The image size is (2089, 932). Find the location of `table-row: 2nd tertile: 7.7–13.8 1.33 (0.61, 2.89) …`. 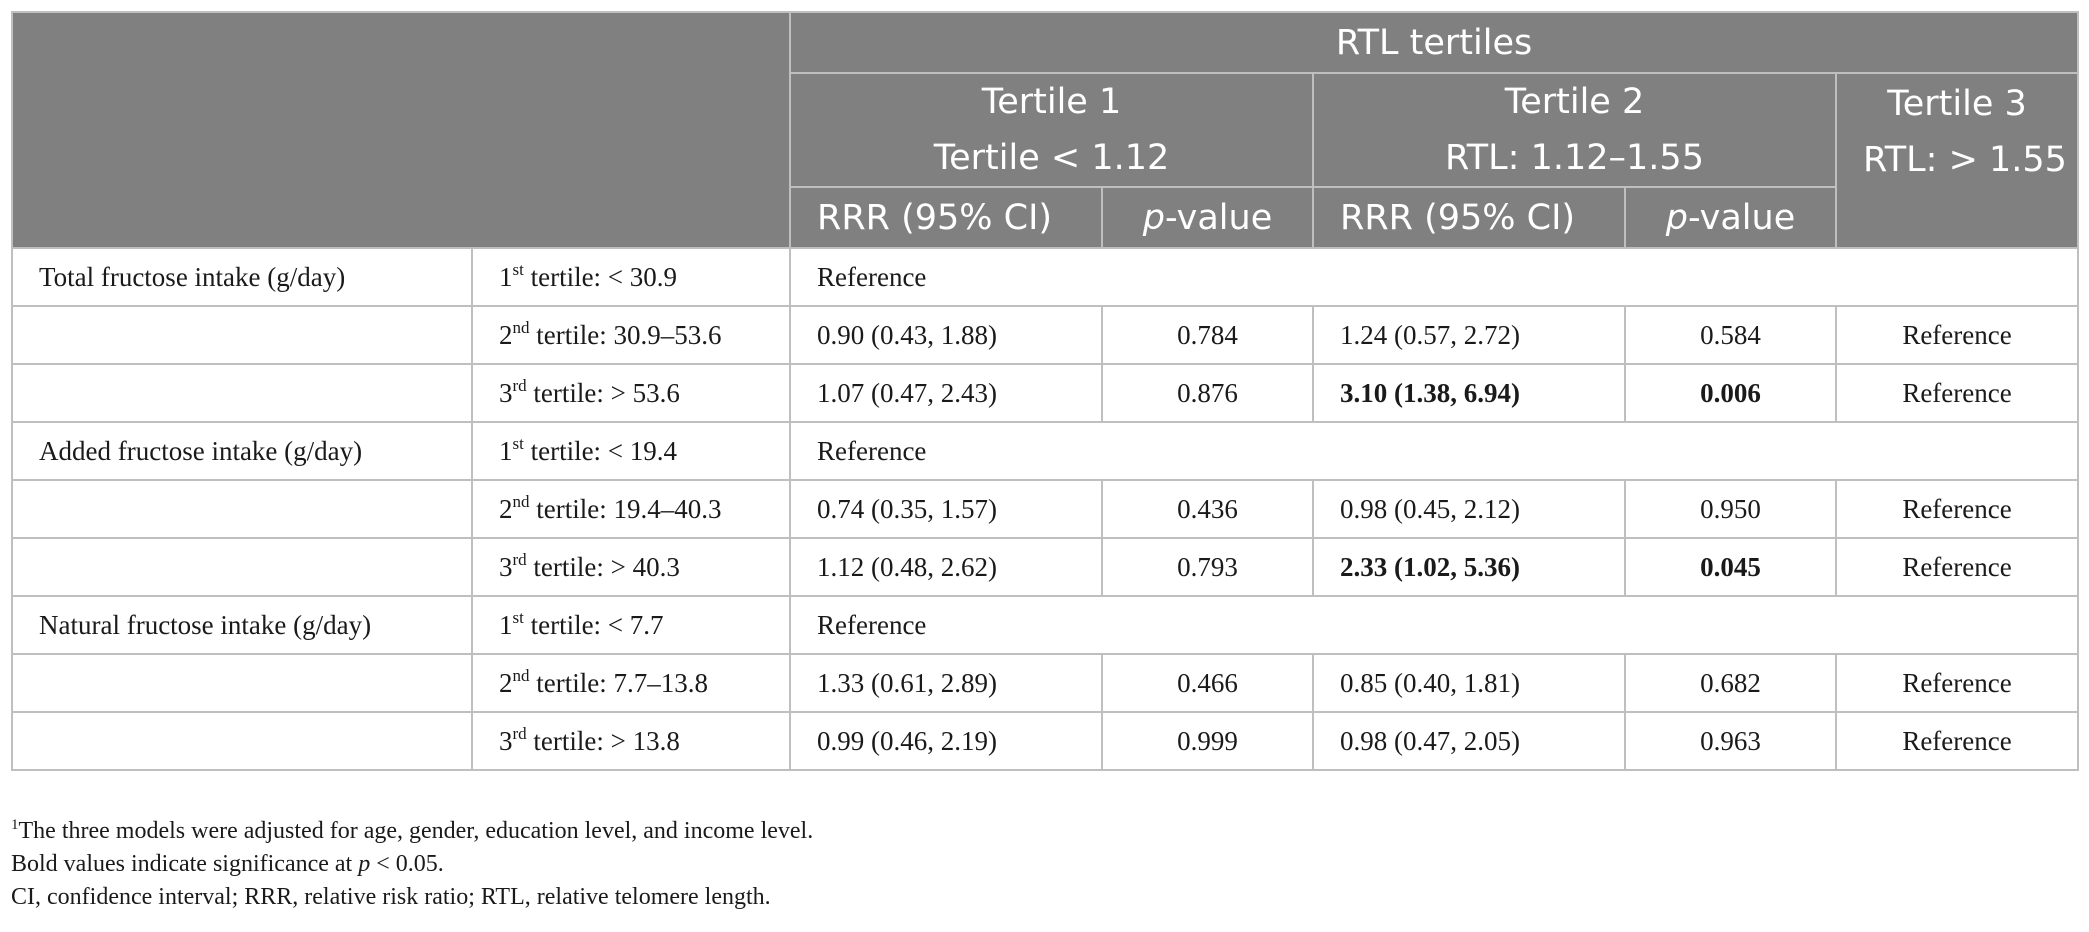

table-row: 2nd tertile: 7.7–13.8 1.33 (0.61, 2.89) … is located at coordinates (1045, 683).